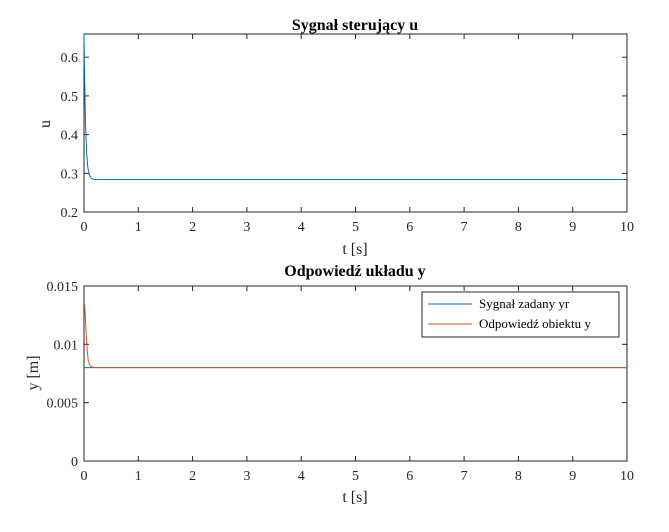 The height and width of the screenshot is (532, 669). What do you see at coordinates (45, 124) in the screenshot?
I see `y-axis-label: u` at bounding box center [45, 124].